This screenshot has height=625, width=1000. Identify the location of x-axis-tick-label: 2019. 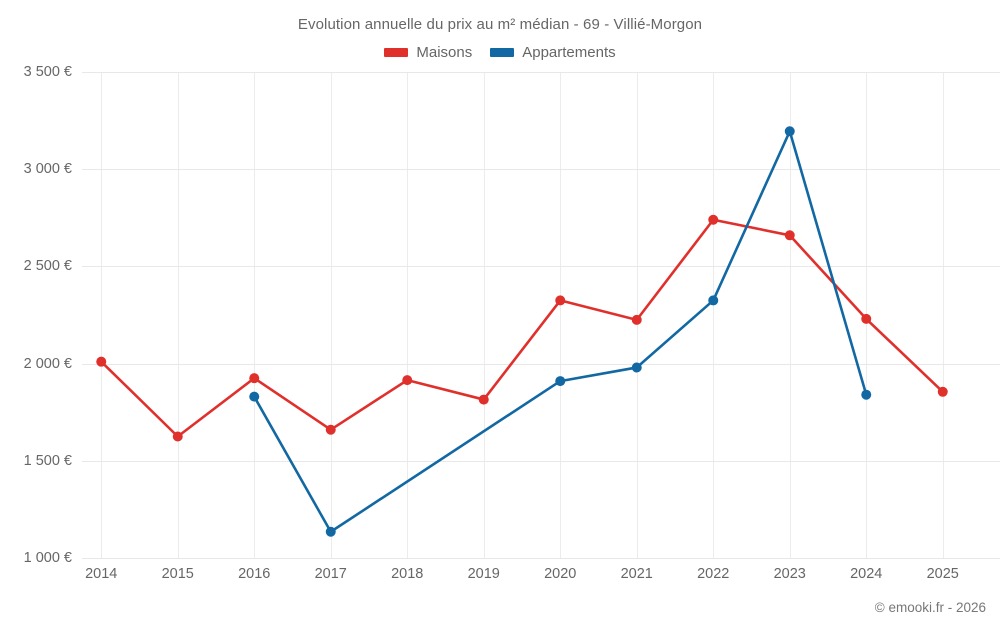
(483, 574).